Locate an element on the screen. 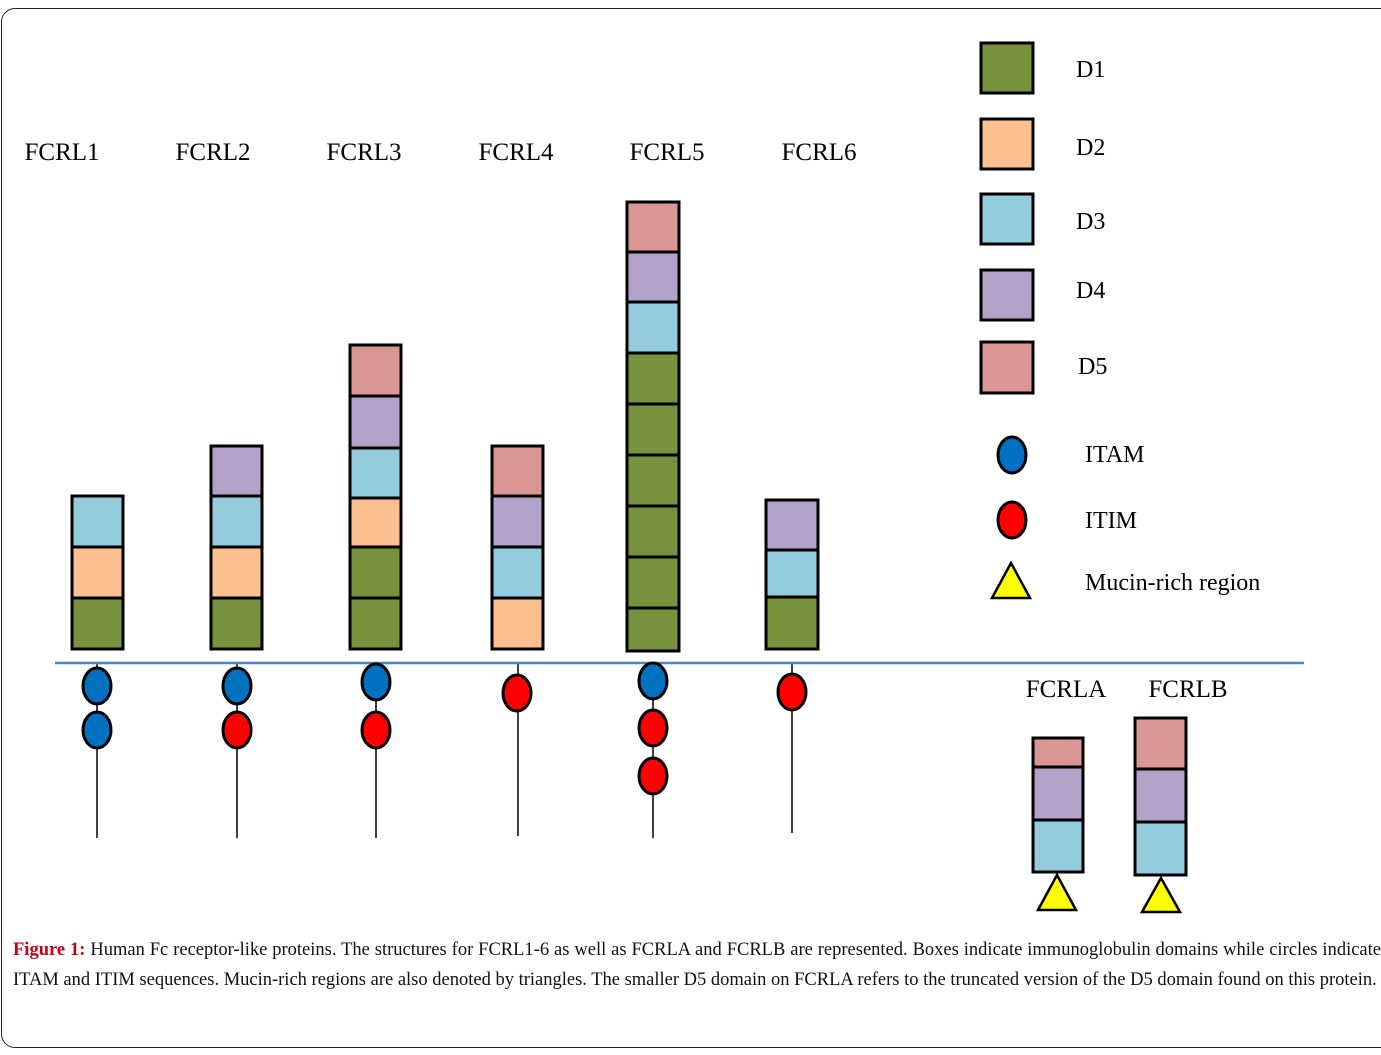  receptor-fcrl3 is located at coordinates (375, 546).